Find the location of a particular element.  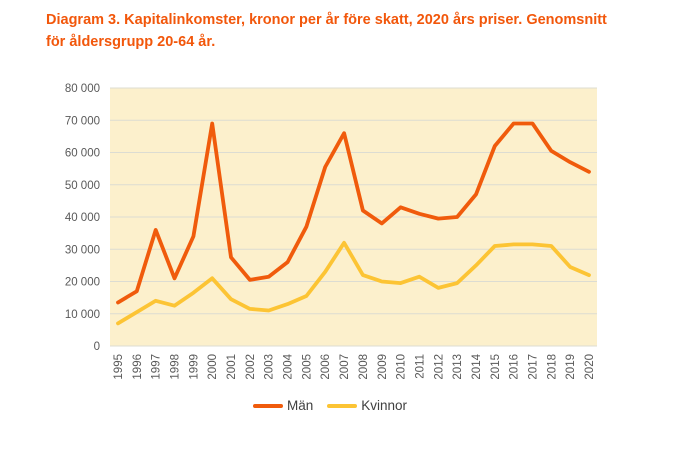

legend-label-kvinnor: Kvinnor is located at coordinates (384, 405).